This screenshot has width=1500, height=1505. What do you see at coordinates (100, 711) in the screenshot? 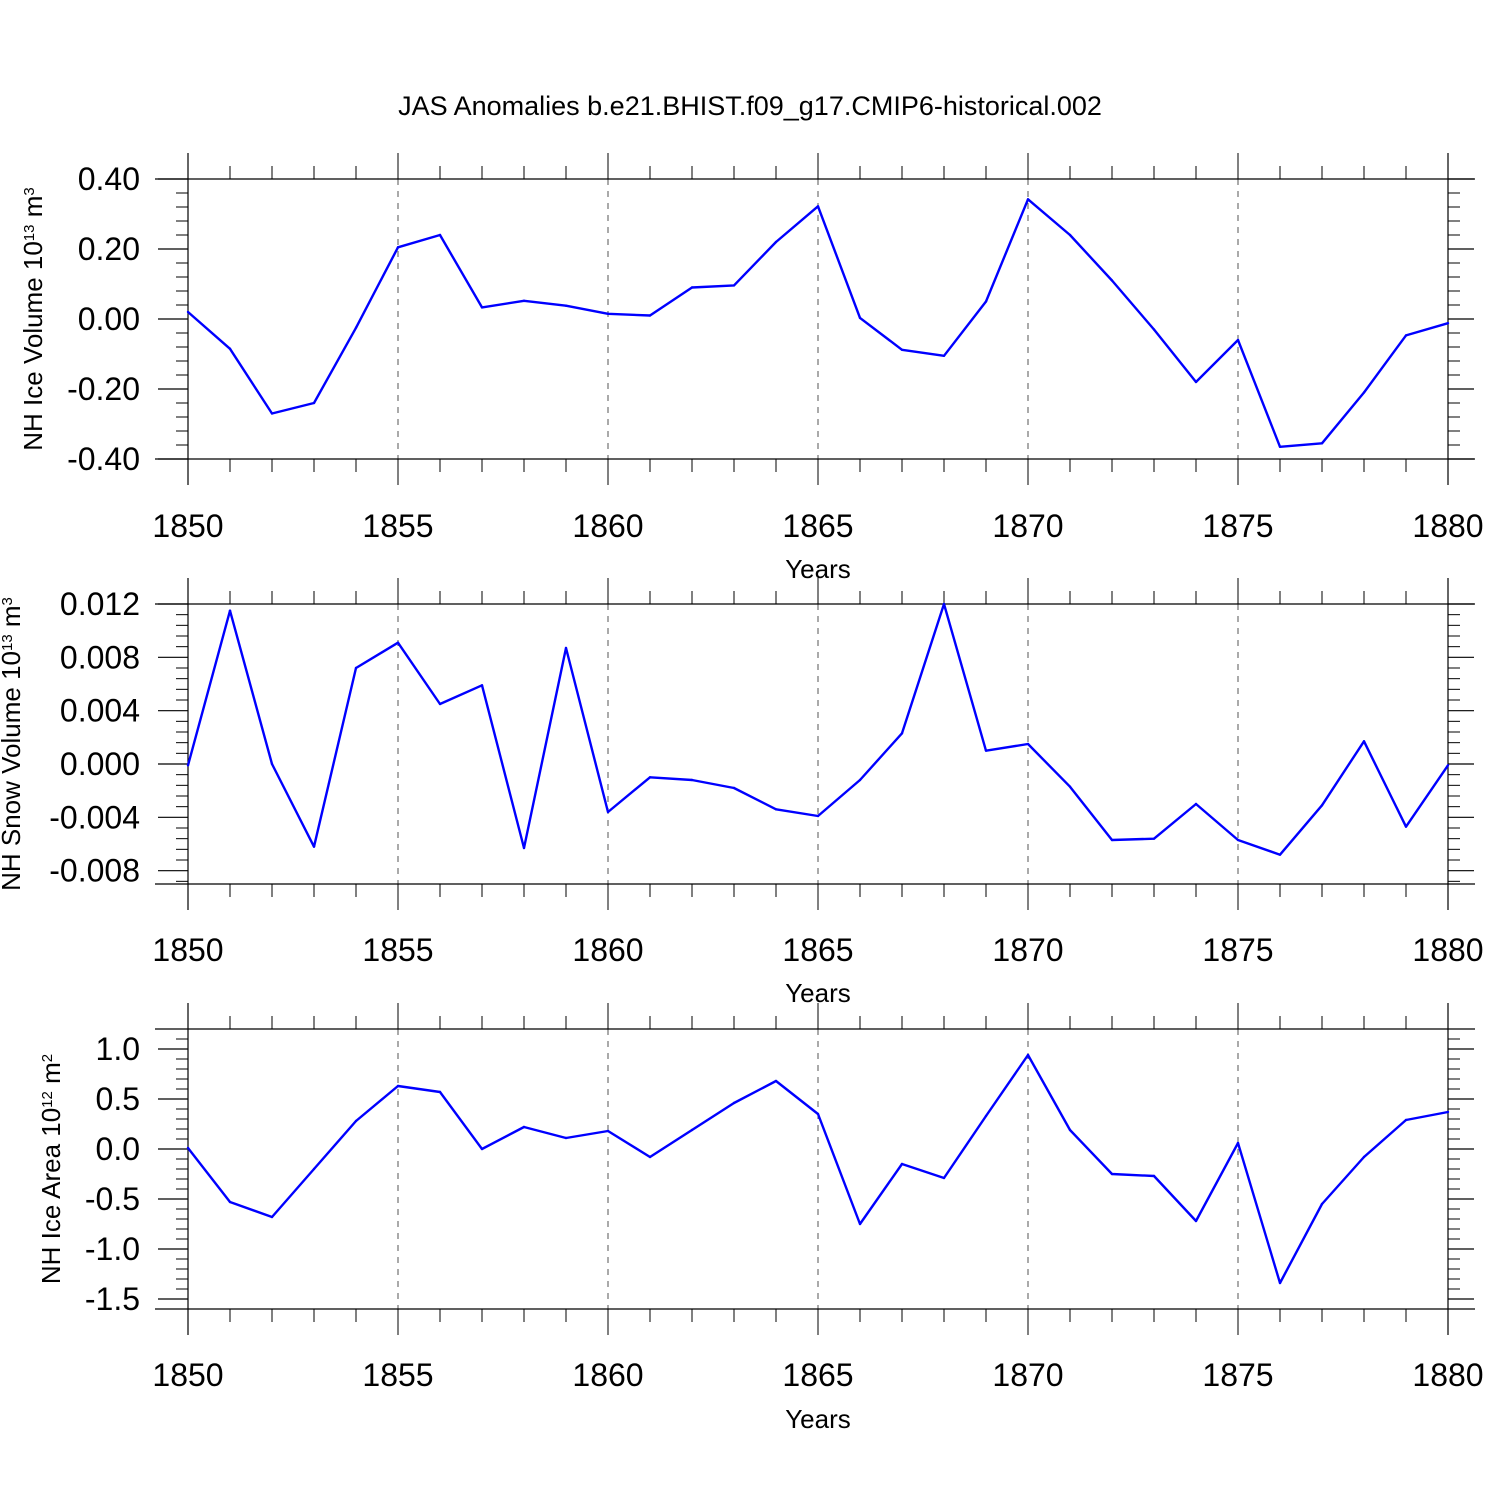
I see `y-tick-label: 0.004` at bounding box center [100, 711].